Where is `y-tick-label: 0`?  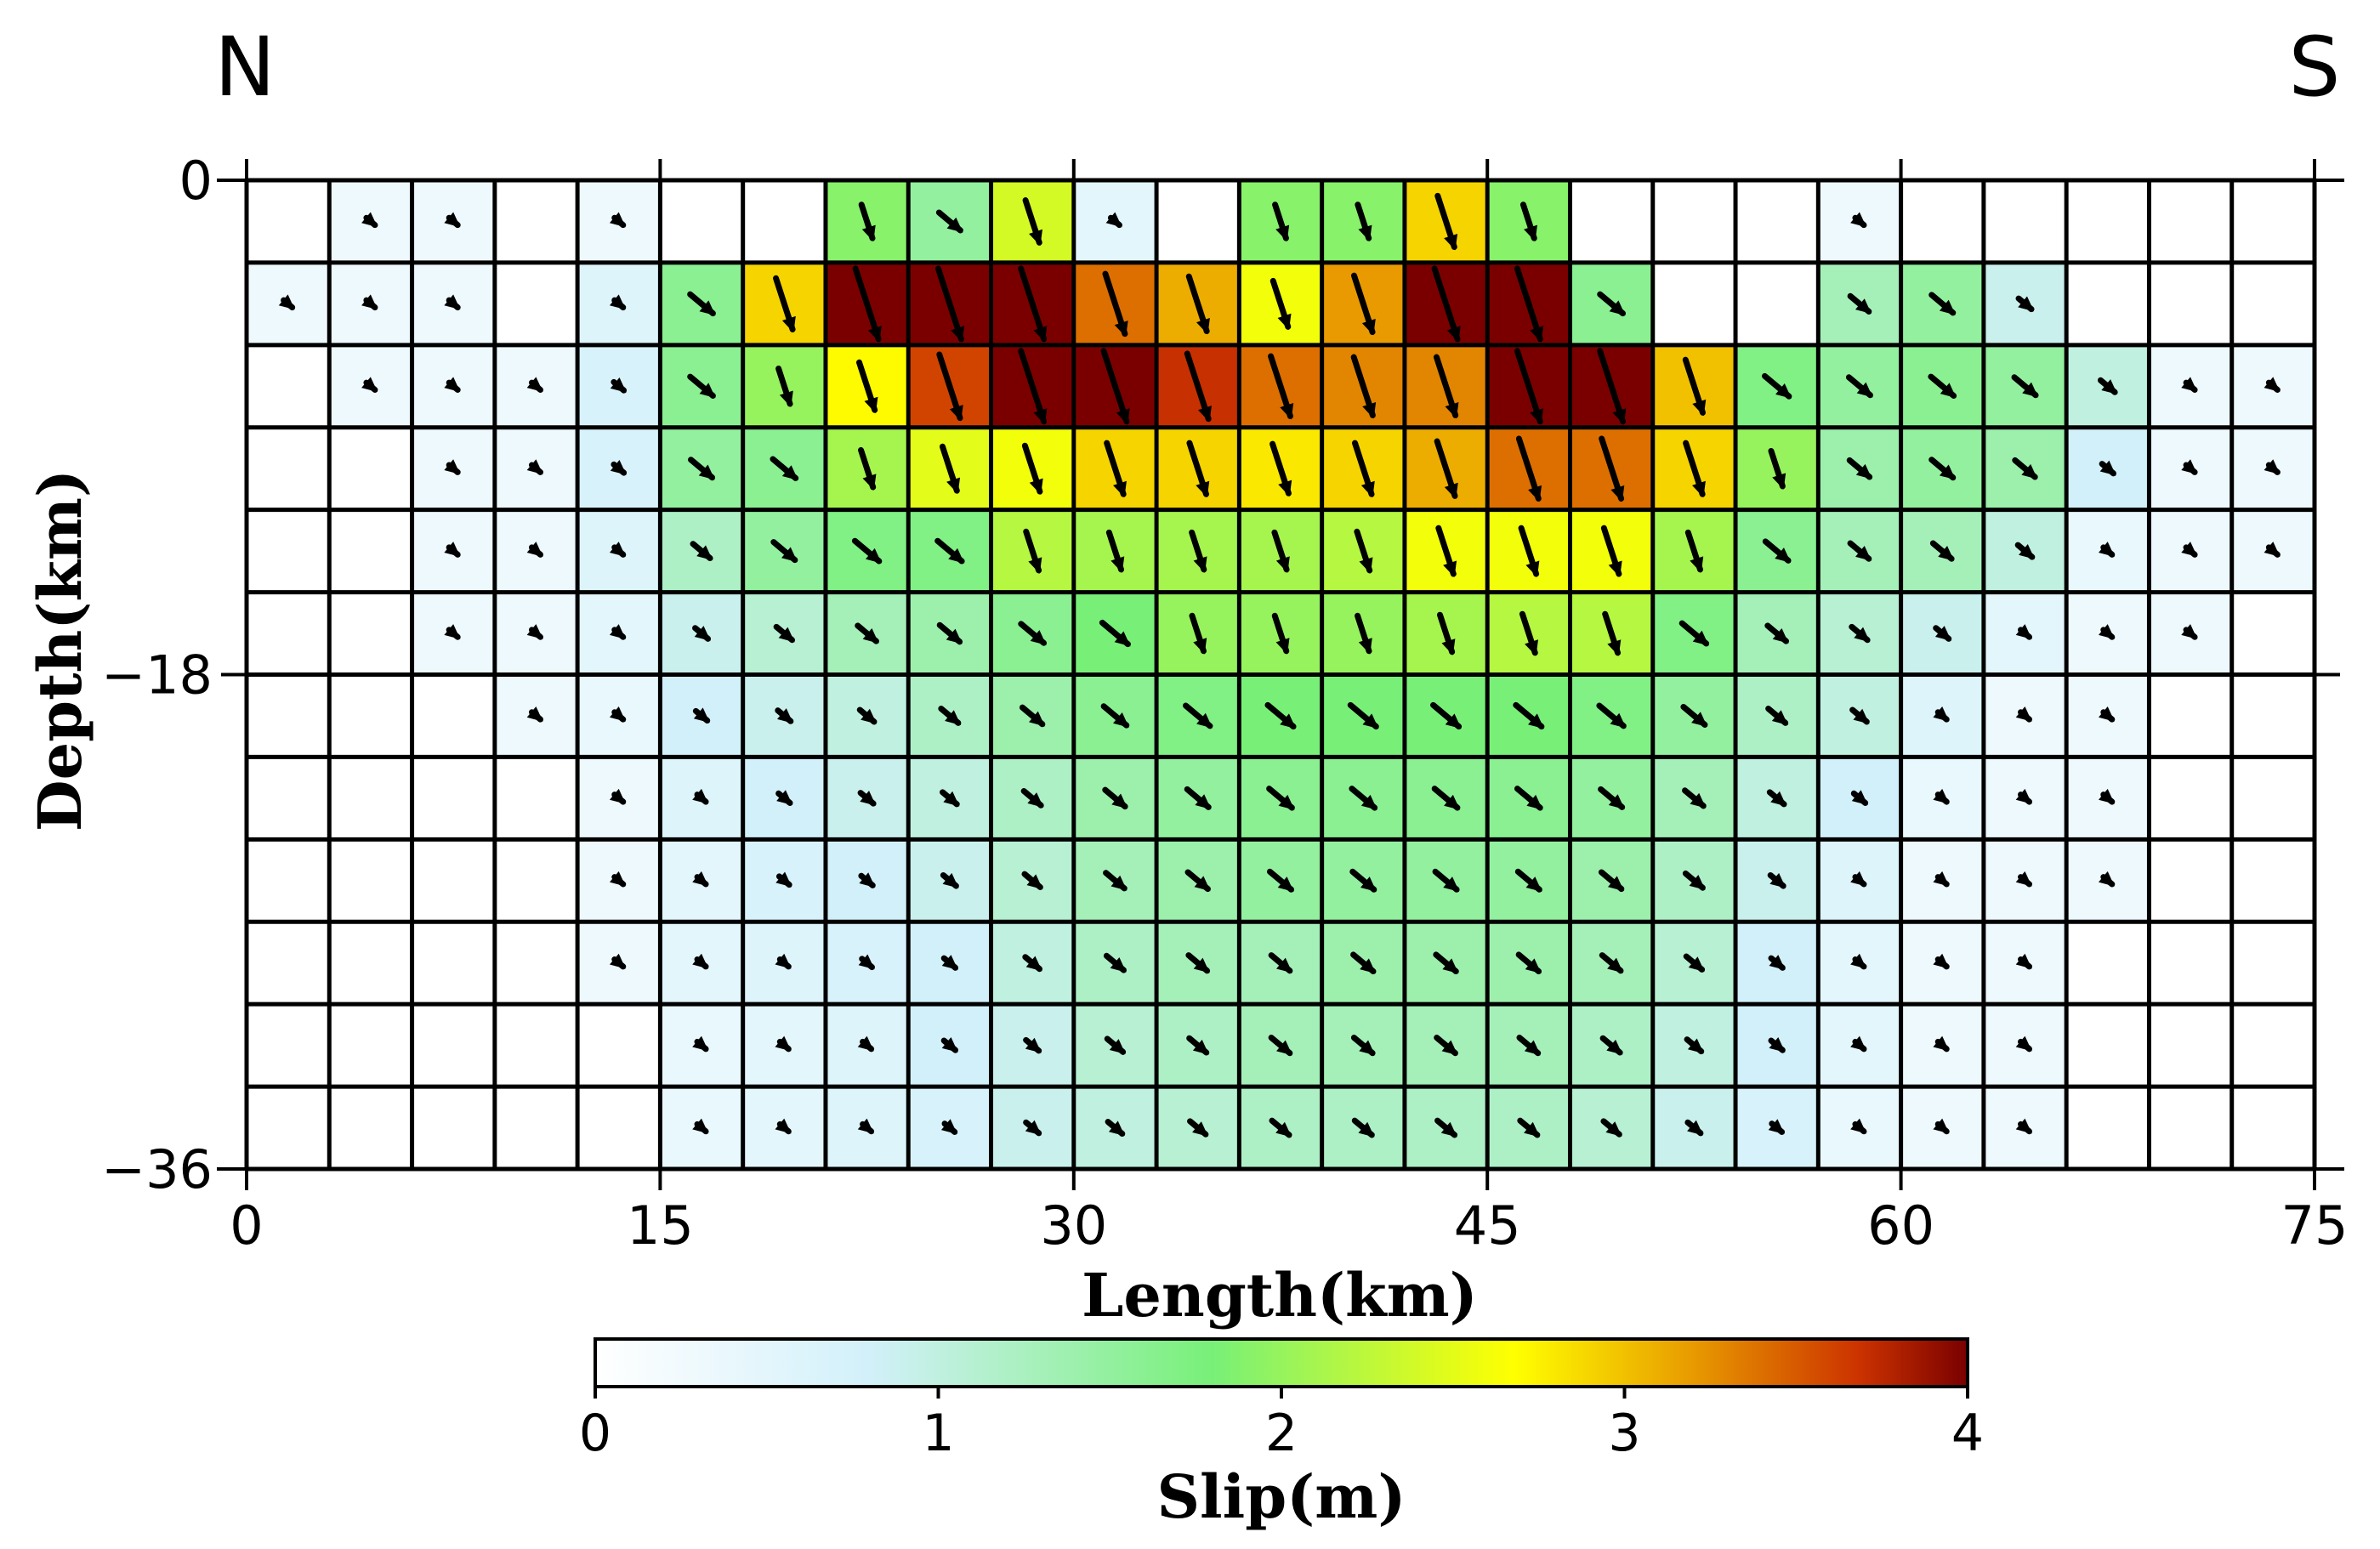
y-tick-label: 0 is located at coordinates (196, 181).